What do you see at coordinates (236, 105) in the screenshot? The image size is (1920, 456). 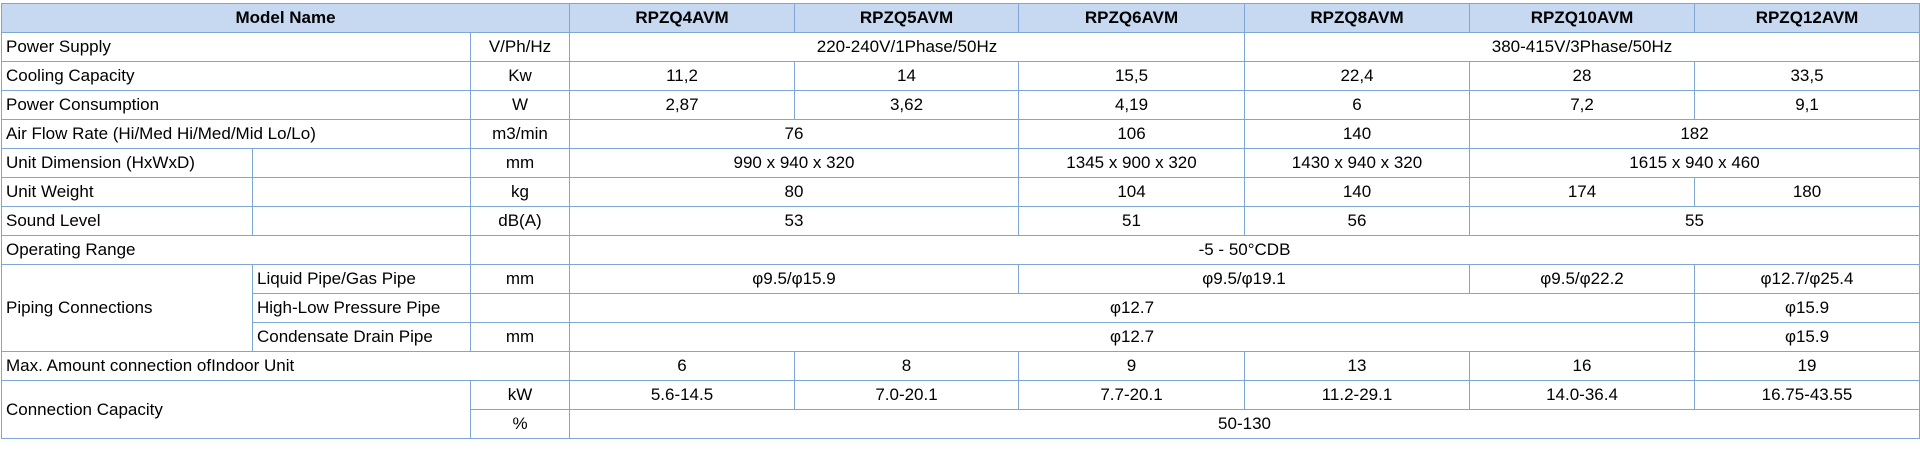 I see `label: Power Consumption` at bounding box center [236, 105].